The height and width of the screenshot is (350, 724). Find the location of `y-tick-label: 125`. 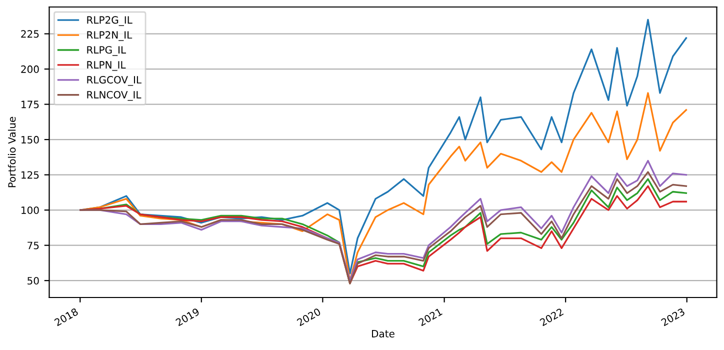

y-tick-label: 125 is located at coordinates (30, 175).